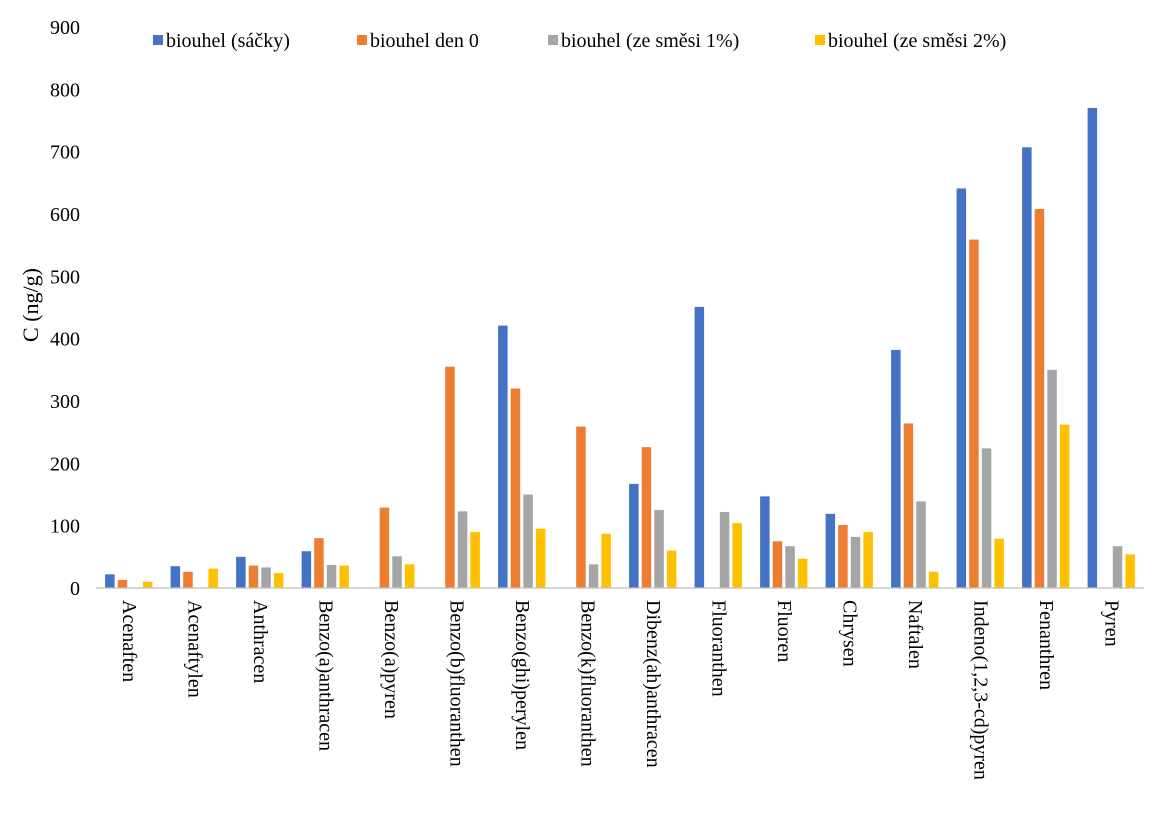  What do you see at coordinates (849, 633) in the screenshot?
I see `x-tick-label: Chrysen` at bounding box center [849, 633].